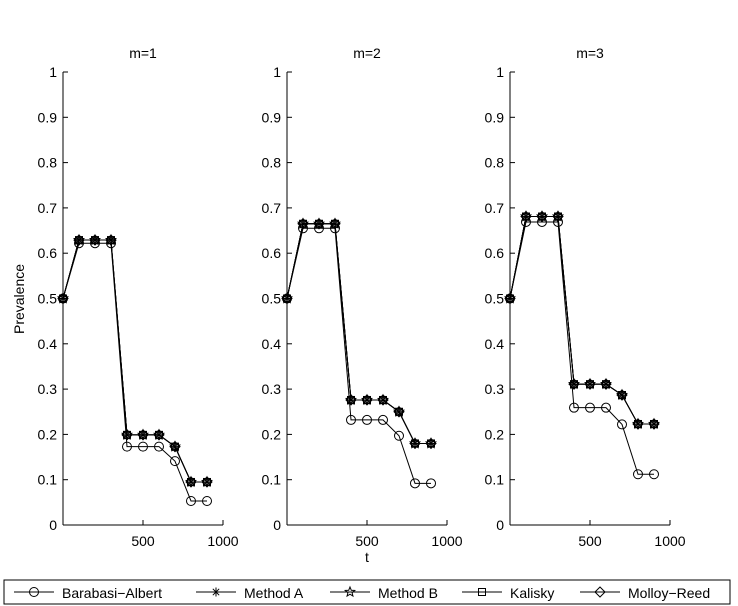 The image size is (738, 606). I want to click on legend-marker-diamond, so click(600, 592).